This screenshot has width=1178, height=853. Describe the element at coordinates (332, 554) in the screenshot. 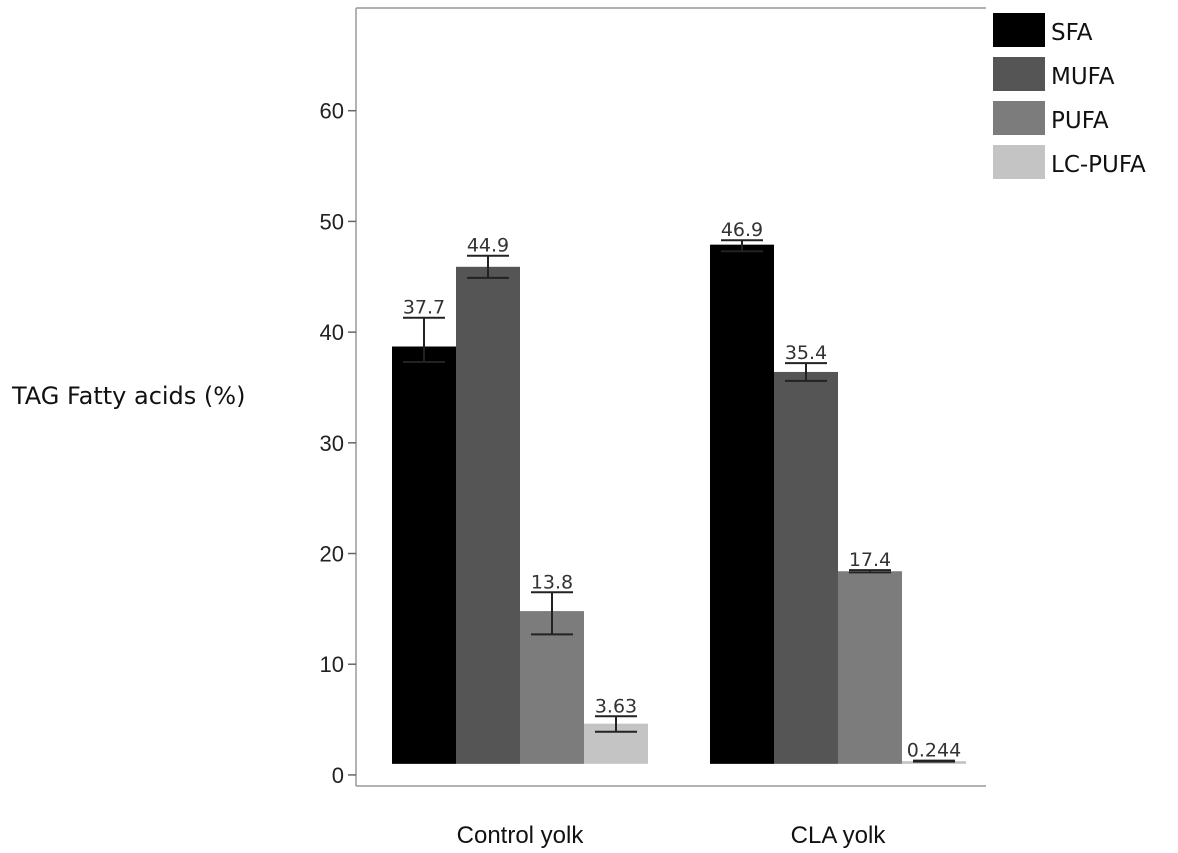

I see `y-tick-label: 20` at that location.